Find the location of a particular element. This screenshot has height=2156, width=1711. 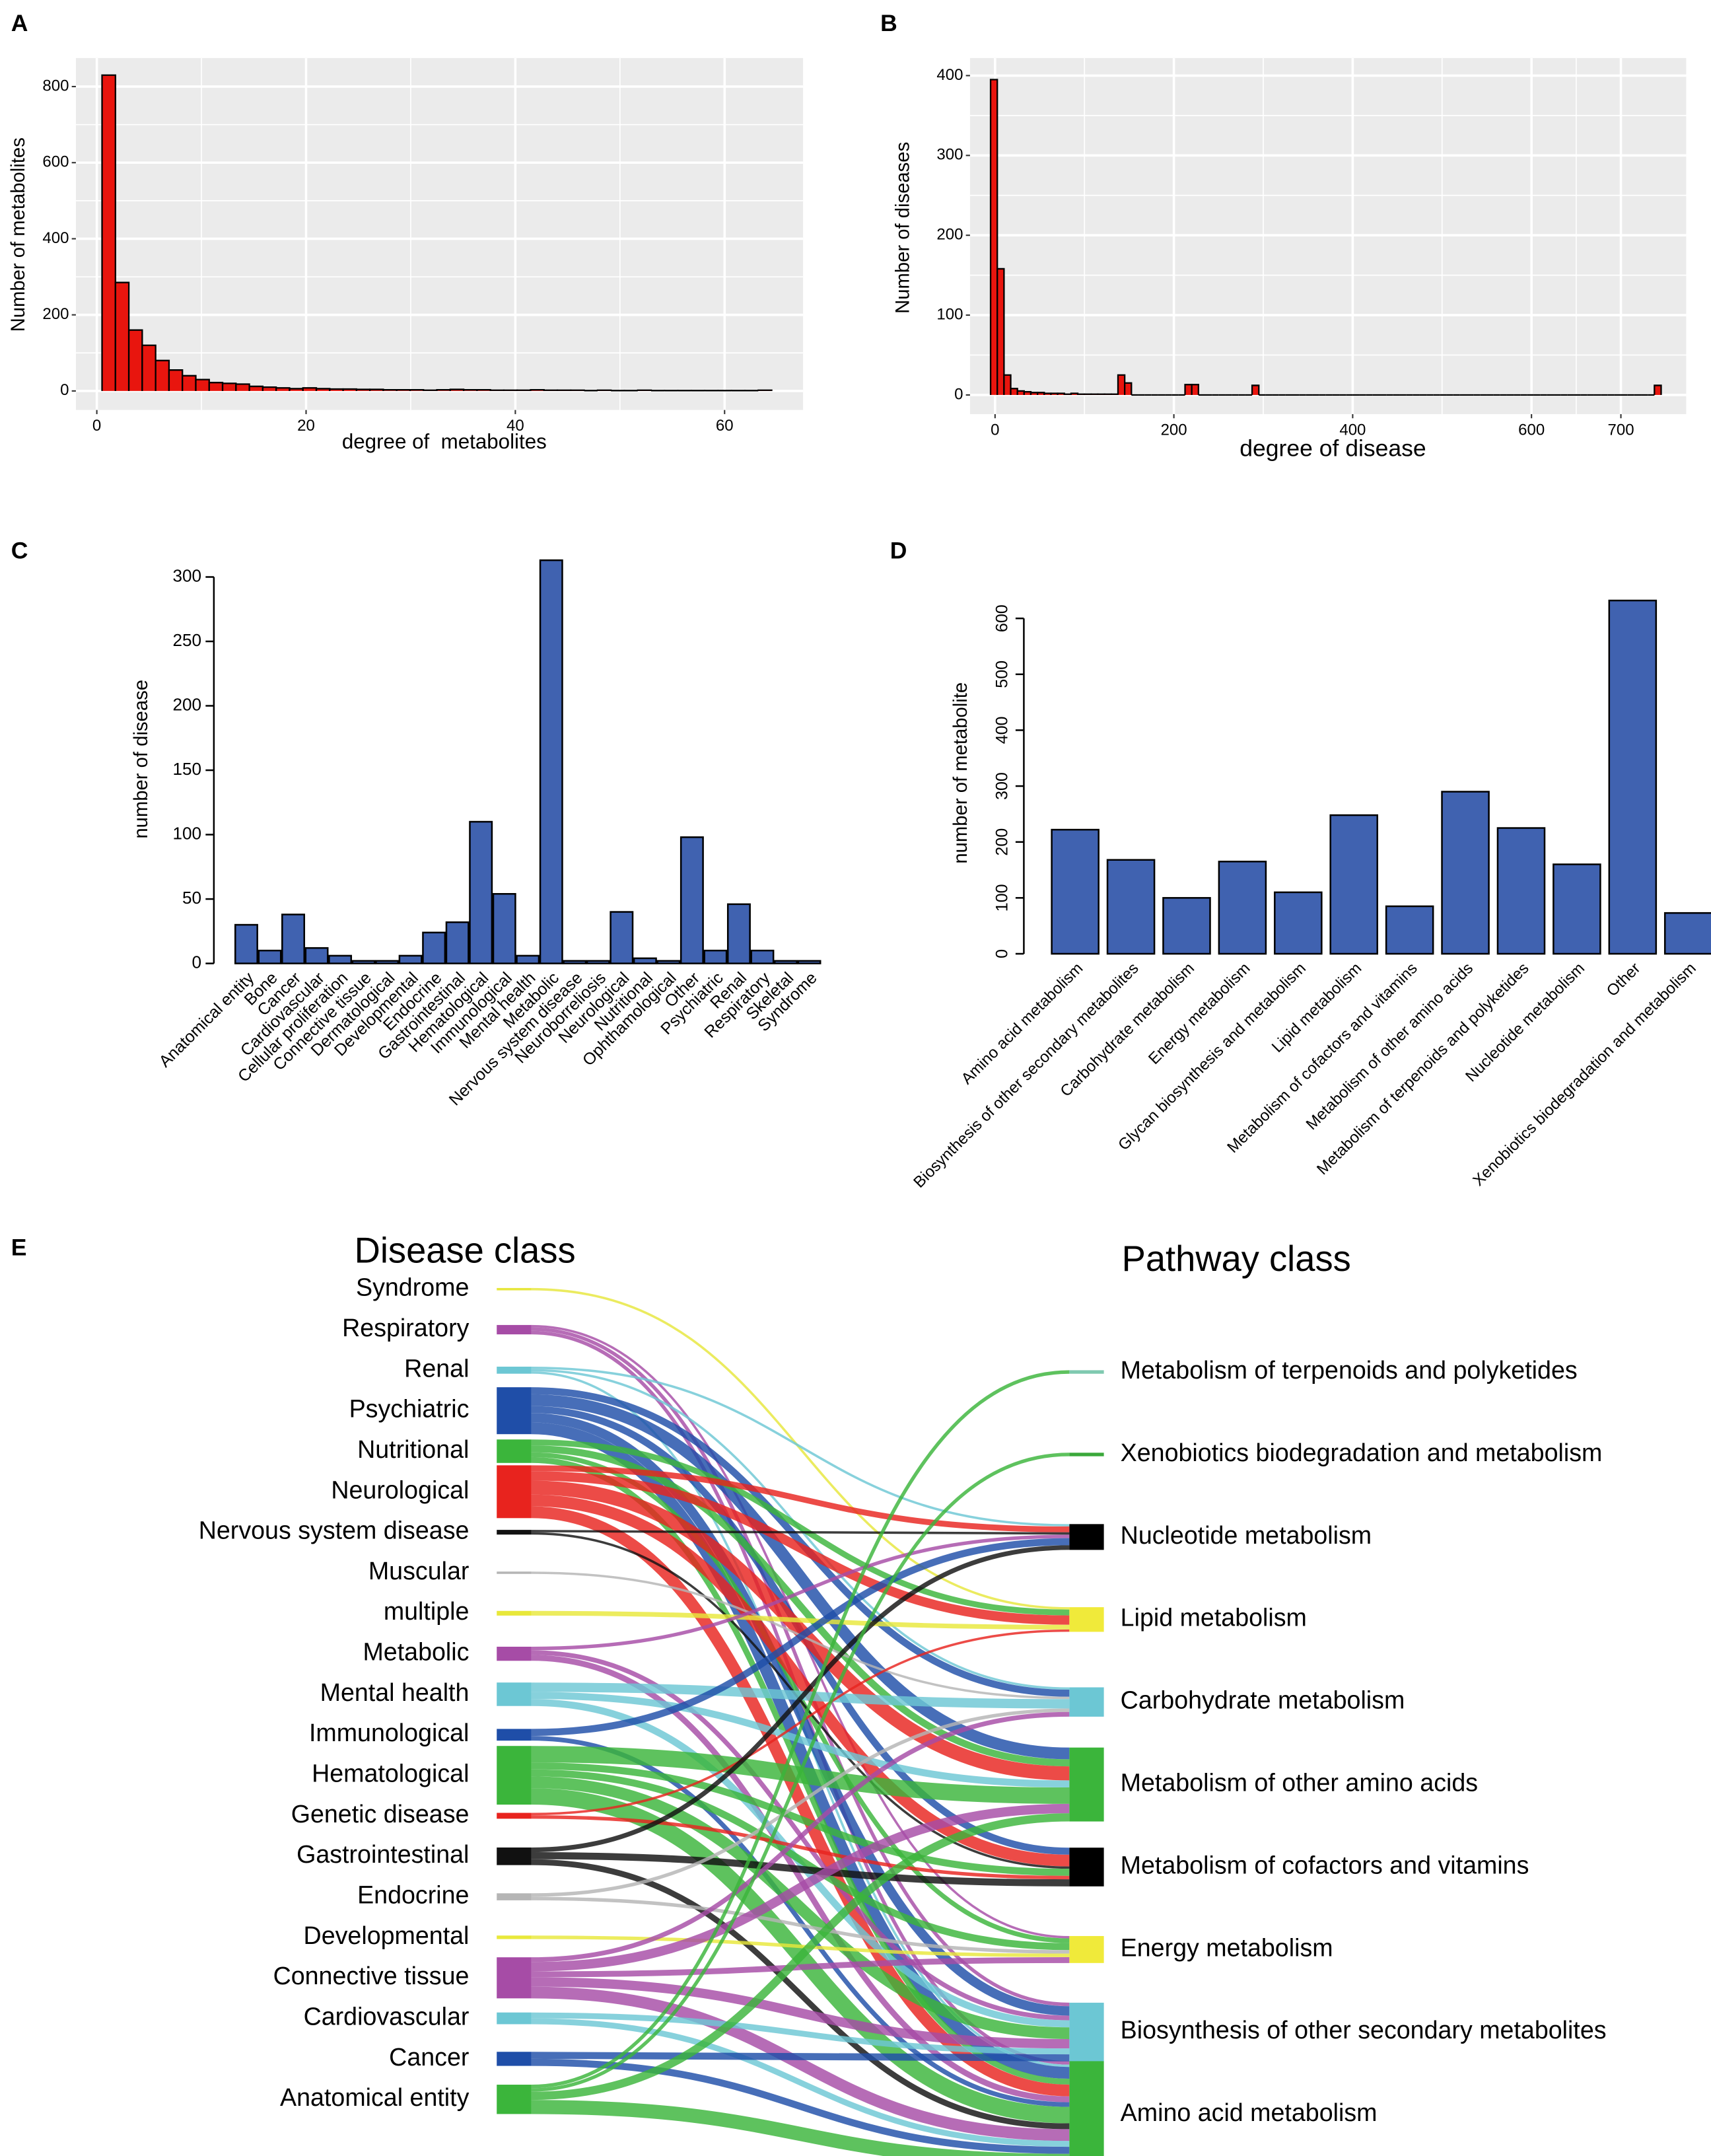

node-label: Genetic disease is located at coordinates (380, 1814).